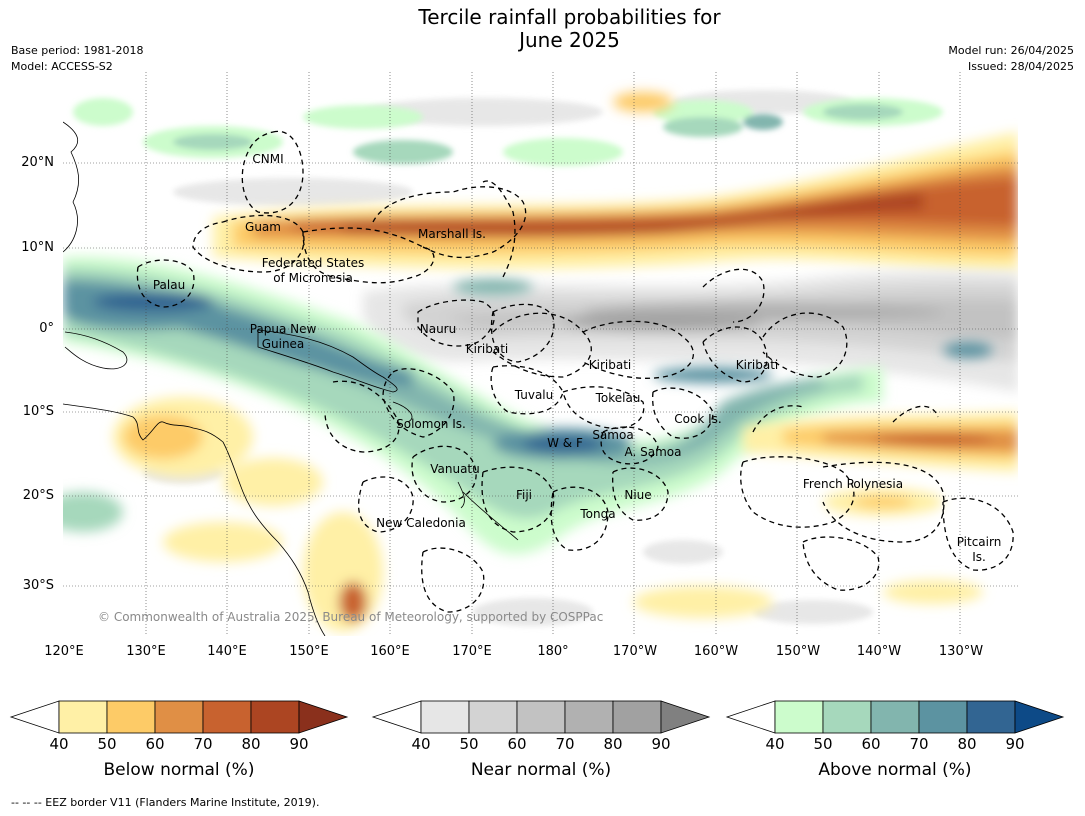  What do you see at coordinates (610, 365) in the screenshot?
I see `label-kiribati-central: Kiribati` at bounding box center [610, 365].